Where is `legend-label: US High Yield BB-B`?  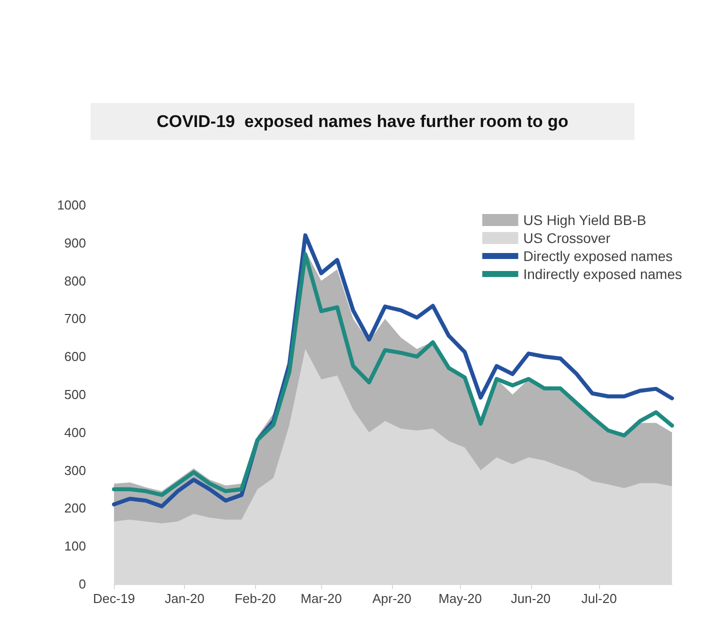 legend-label: US High Yield BB-B is located at coordinates (584, 220).